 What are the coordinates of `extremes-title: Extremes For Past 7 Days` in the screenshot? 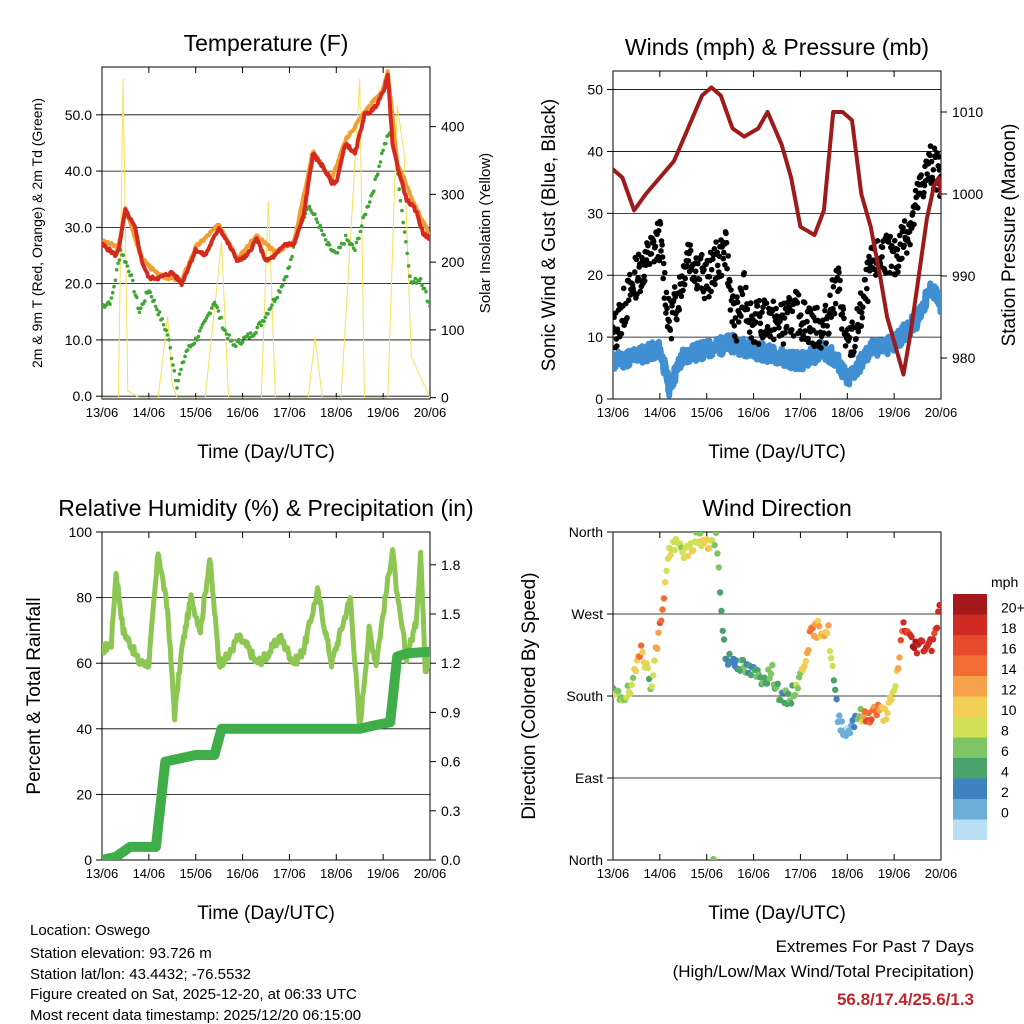 It's located at (874, 946).